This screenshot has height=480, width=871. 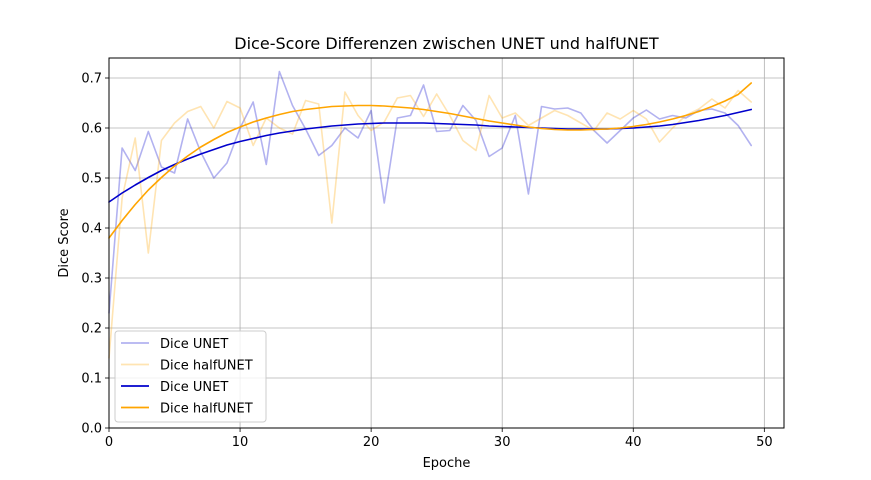 What do you see at coordinates (633, 442) in the screenshot?
I see `x-tick-label: 40` at bounding box center [633, 442].